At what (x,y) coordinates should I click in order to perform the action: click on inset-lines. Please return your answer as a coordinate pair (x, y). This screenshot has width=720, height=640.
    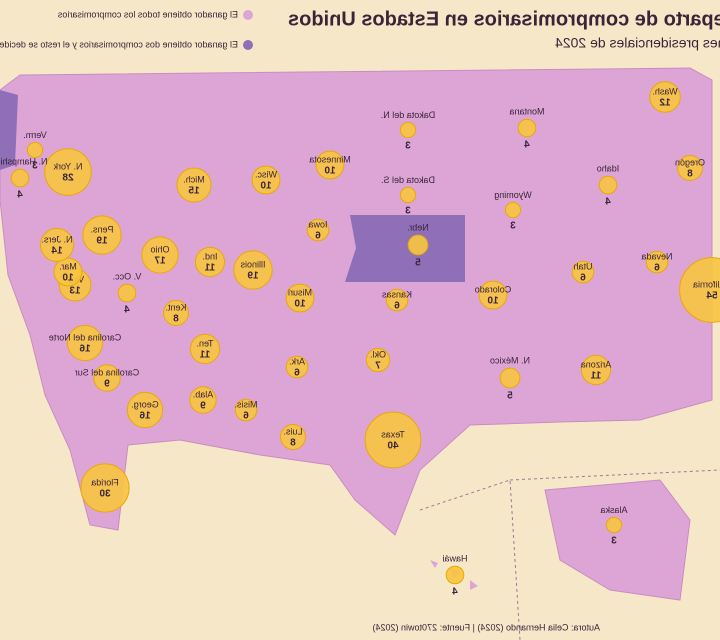
    Looking at the image, I should click on (569, 554).